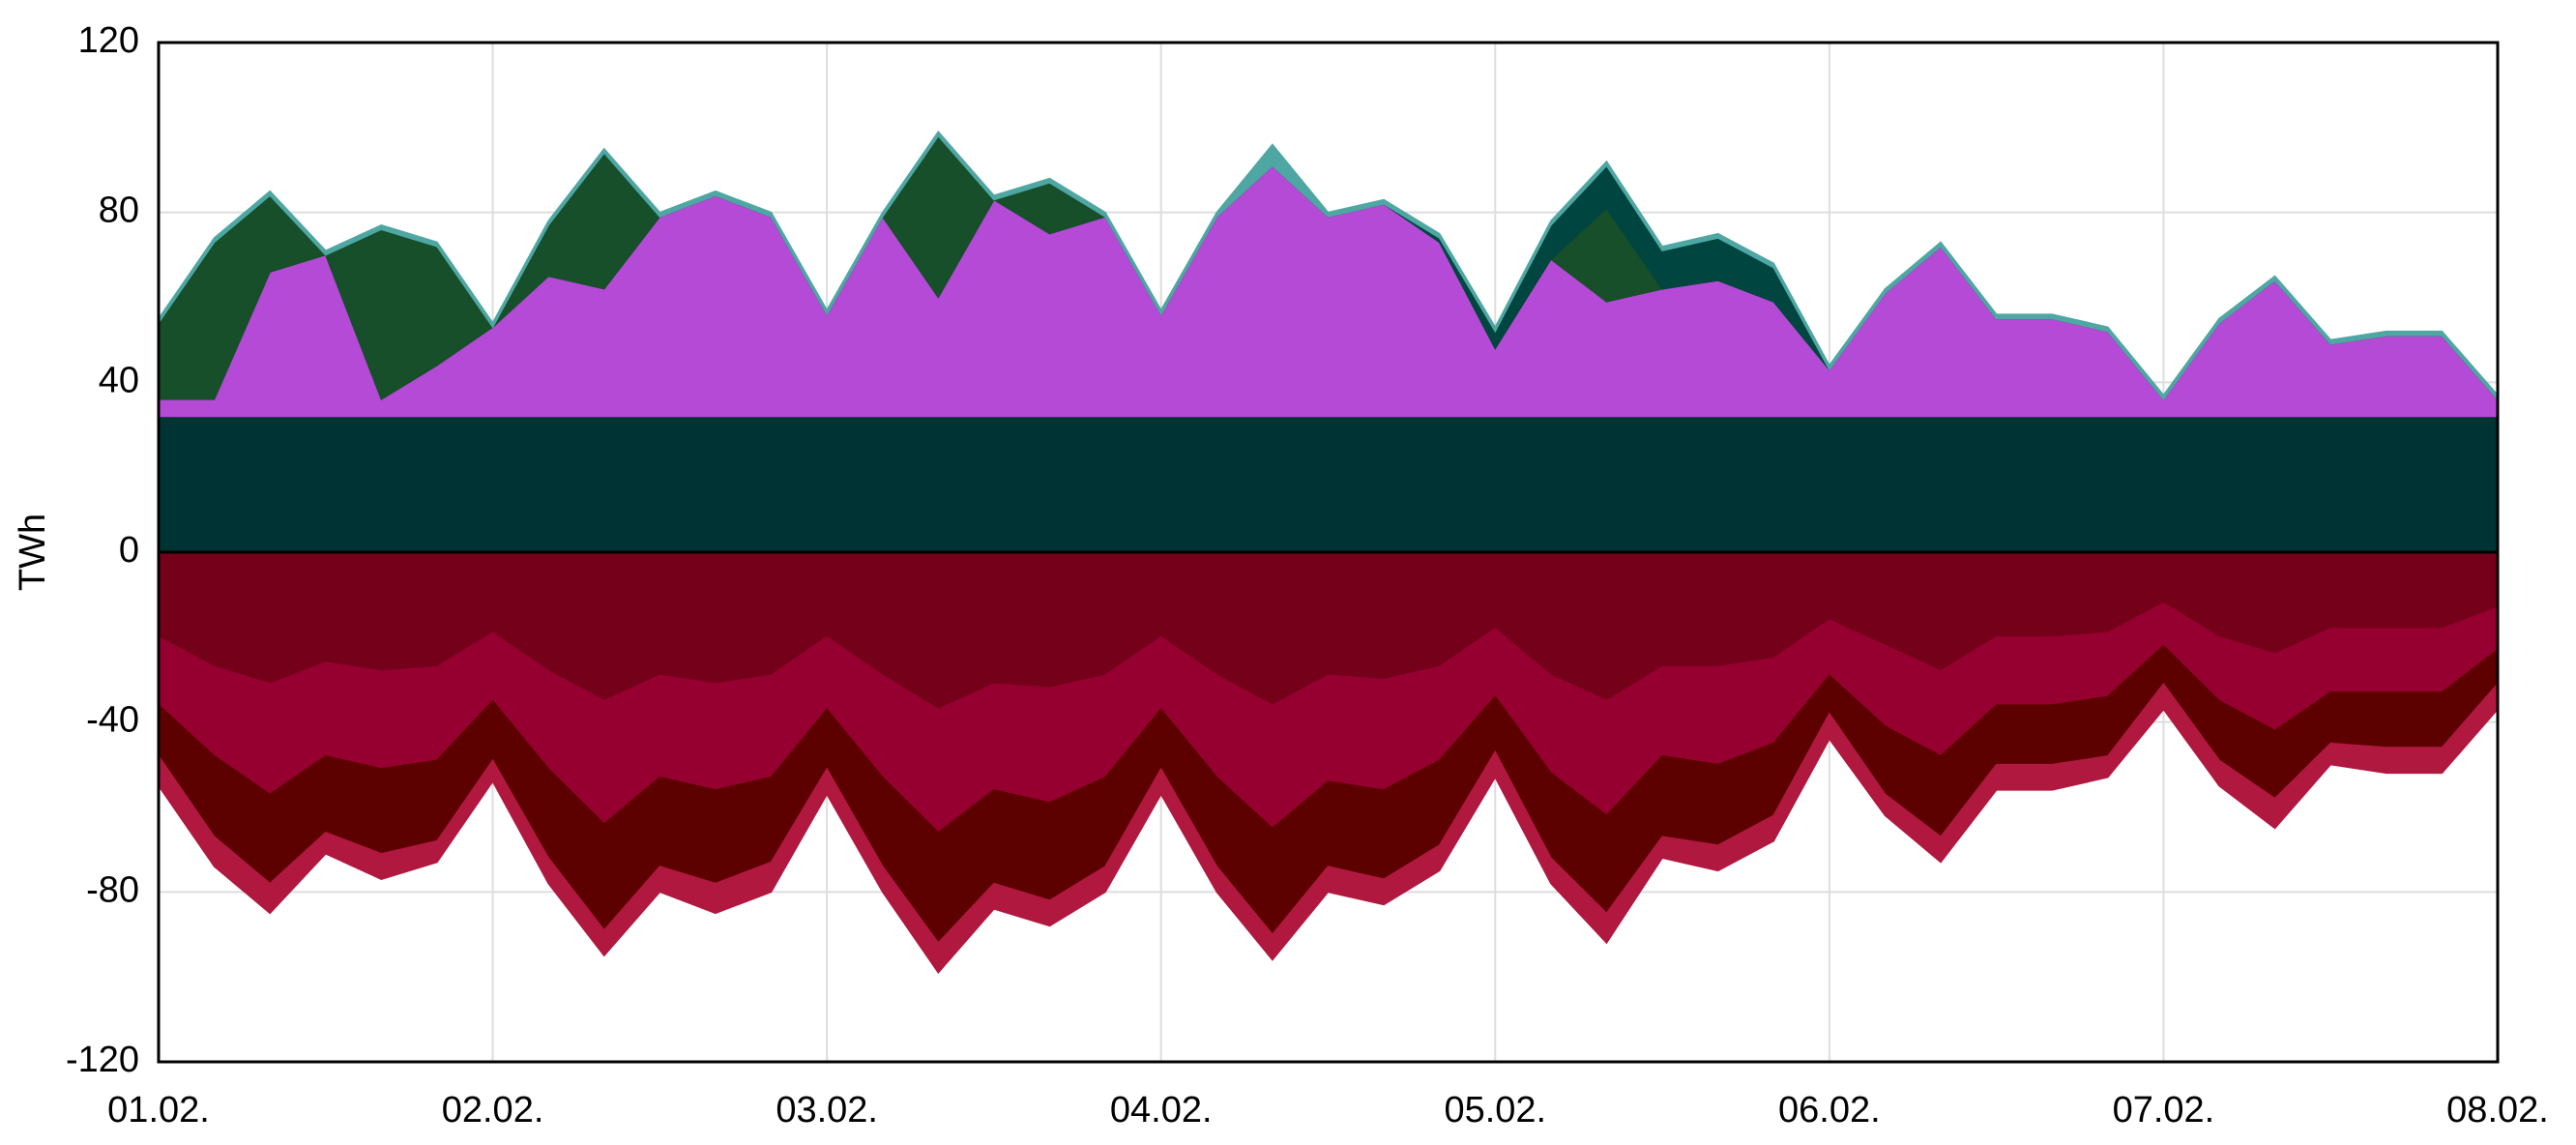 This screenshot has height=1145, width=2576. Describe the element at coordinates (1829, 1110) in the screenshot. I see `x-tick-label: 06.02.` at that location.